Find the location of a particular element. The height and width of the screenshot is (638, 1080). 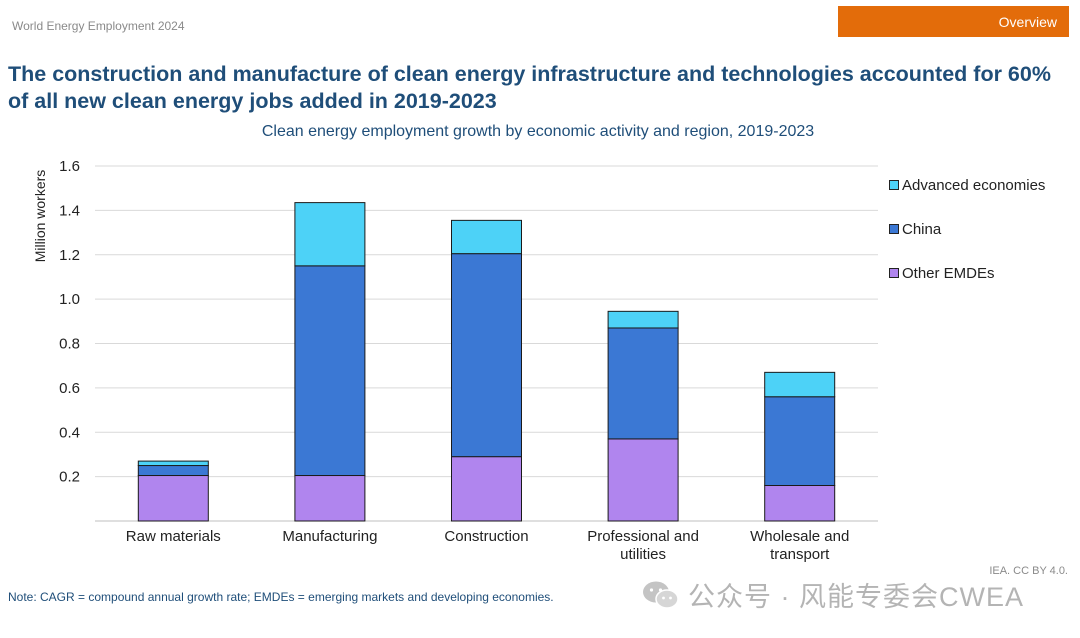

y-tick-label: 0.2 is located at coordinates (69, 477).